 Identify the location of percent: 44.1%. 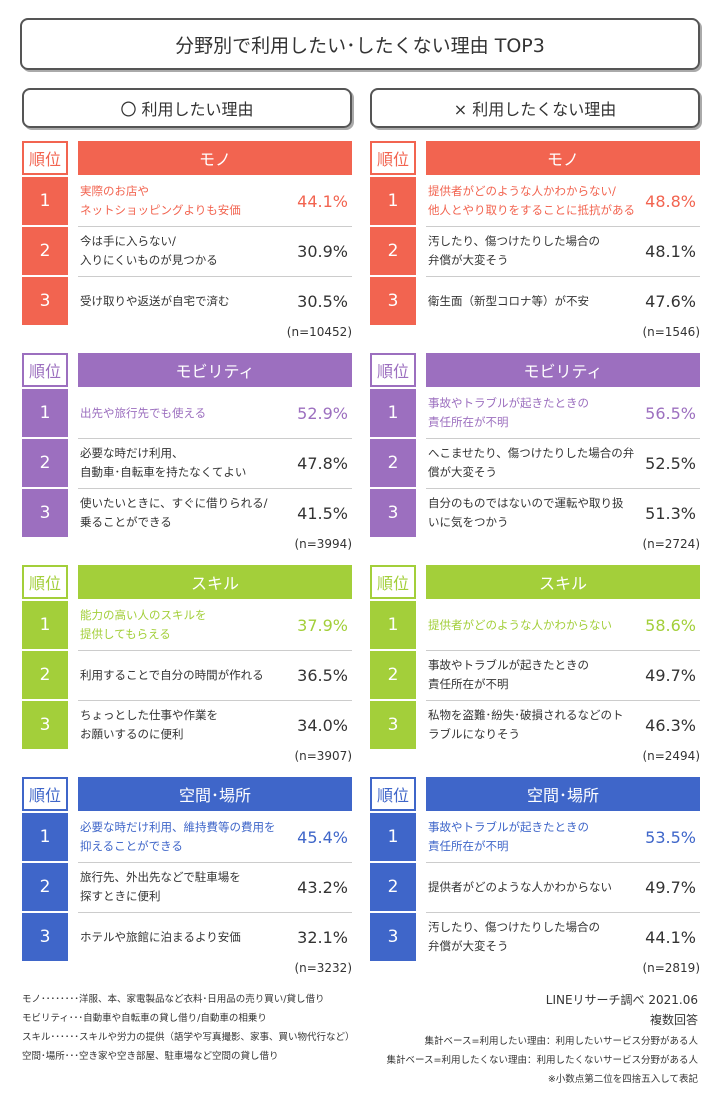
(670, 937).